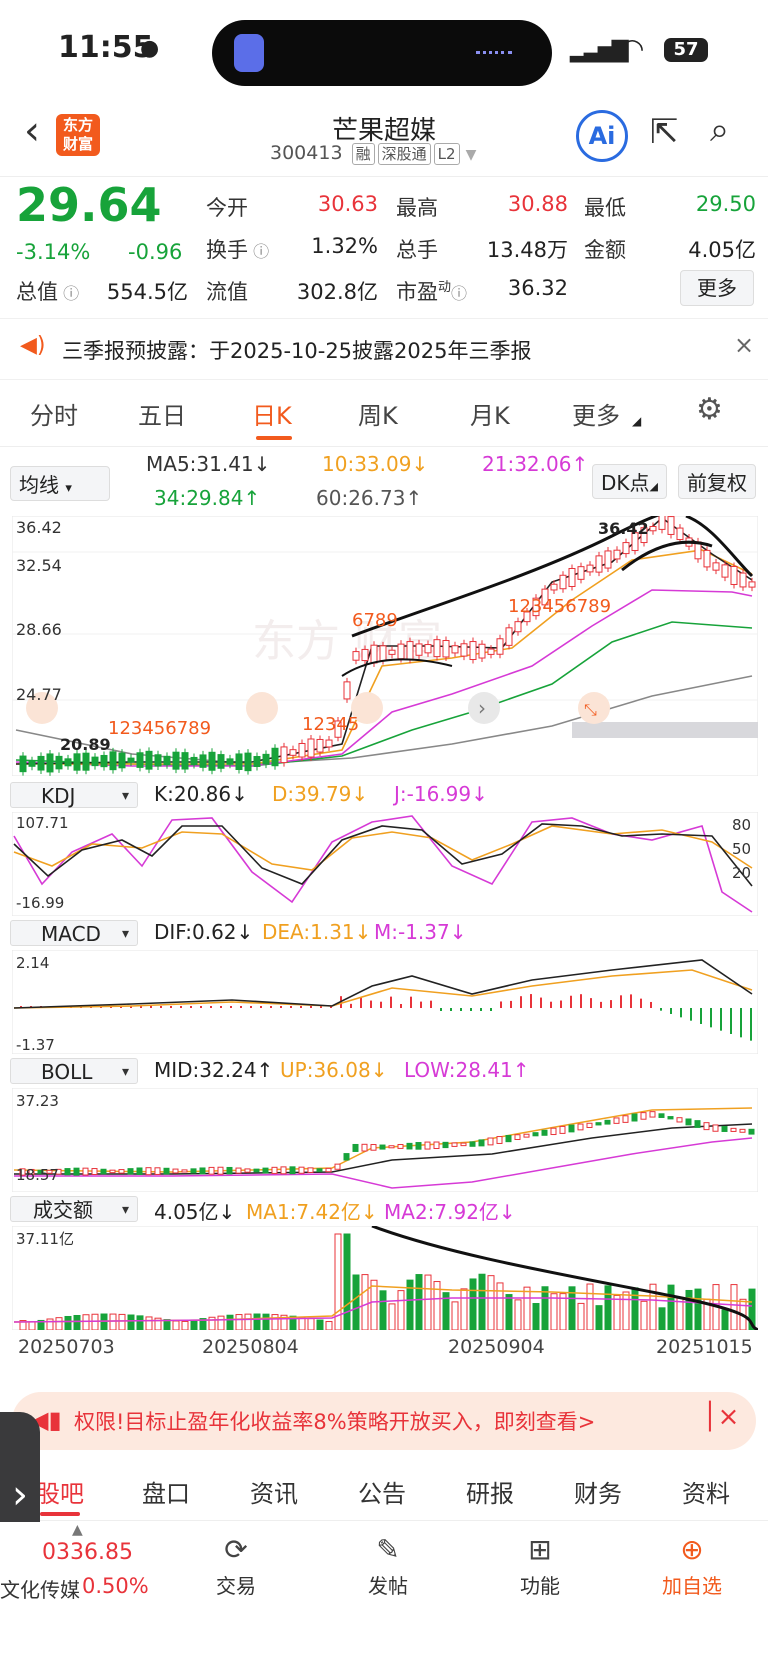 This screenshot has height=1666, width=768. What do you see at coordinates (60, 483) in the screenshot?
I see `ma-selector: 均线 ▾` at bounding box center [60, 483].